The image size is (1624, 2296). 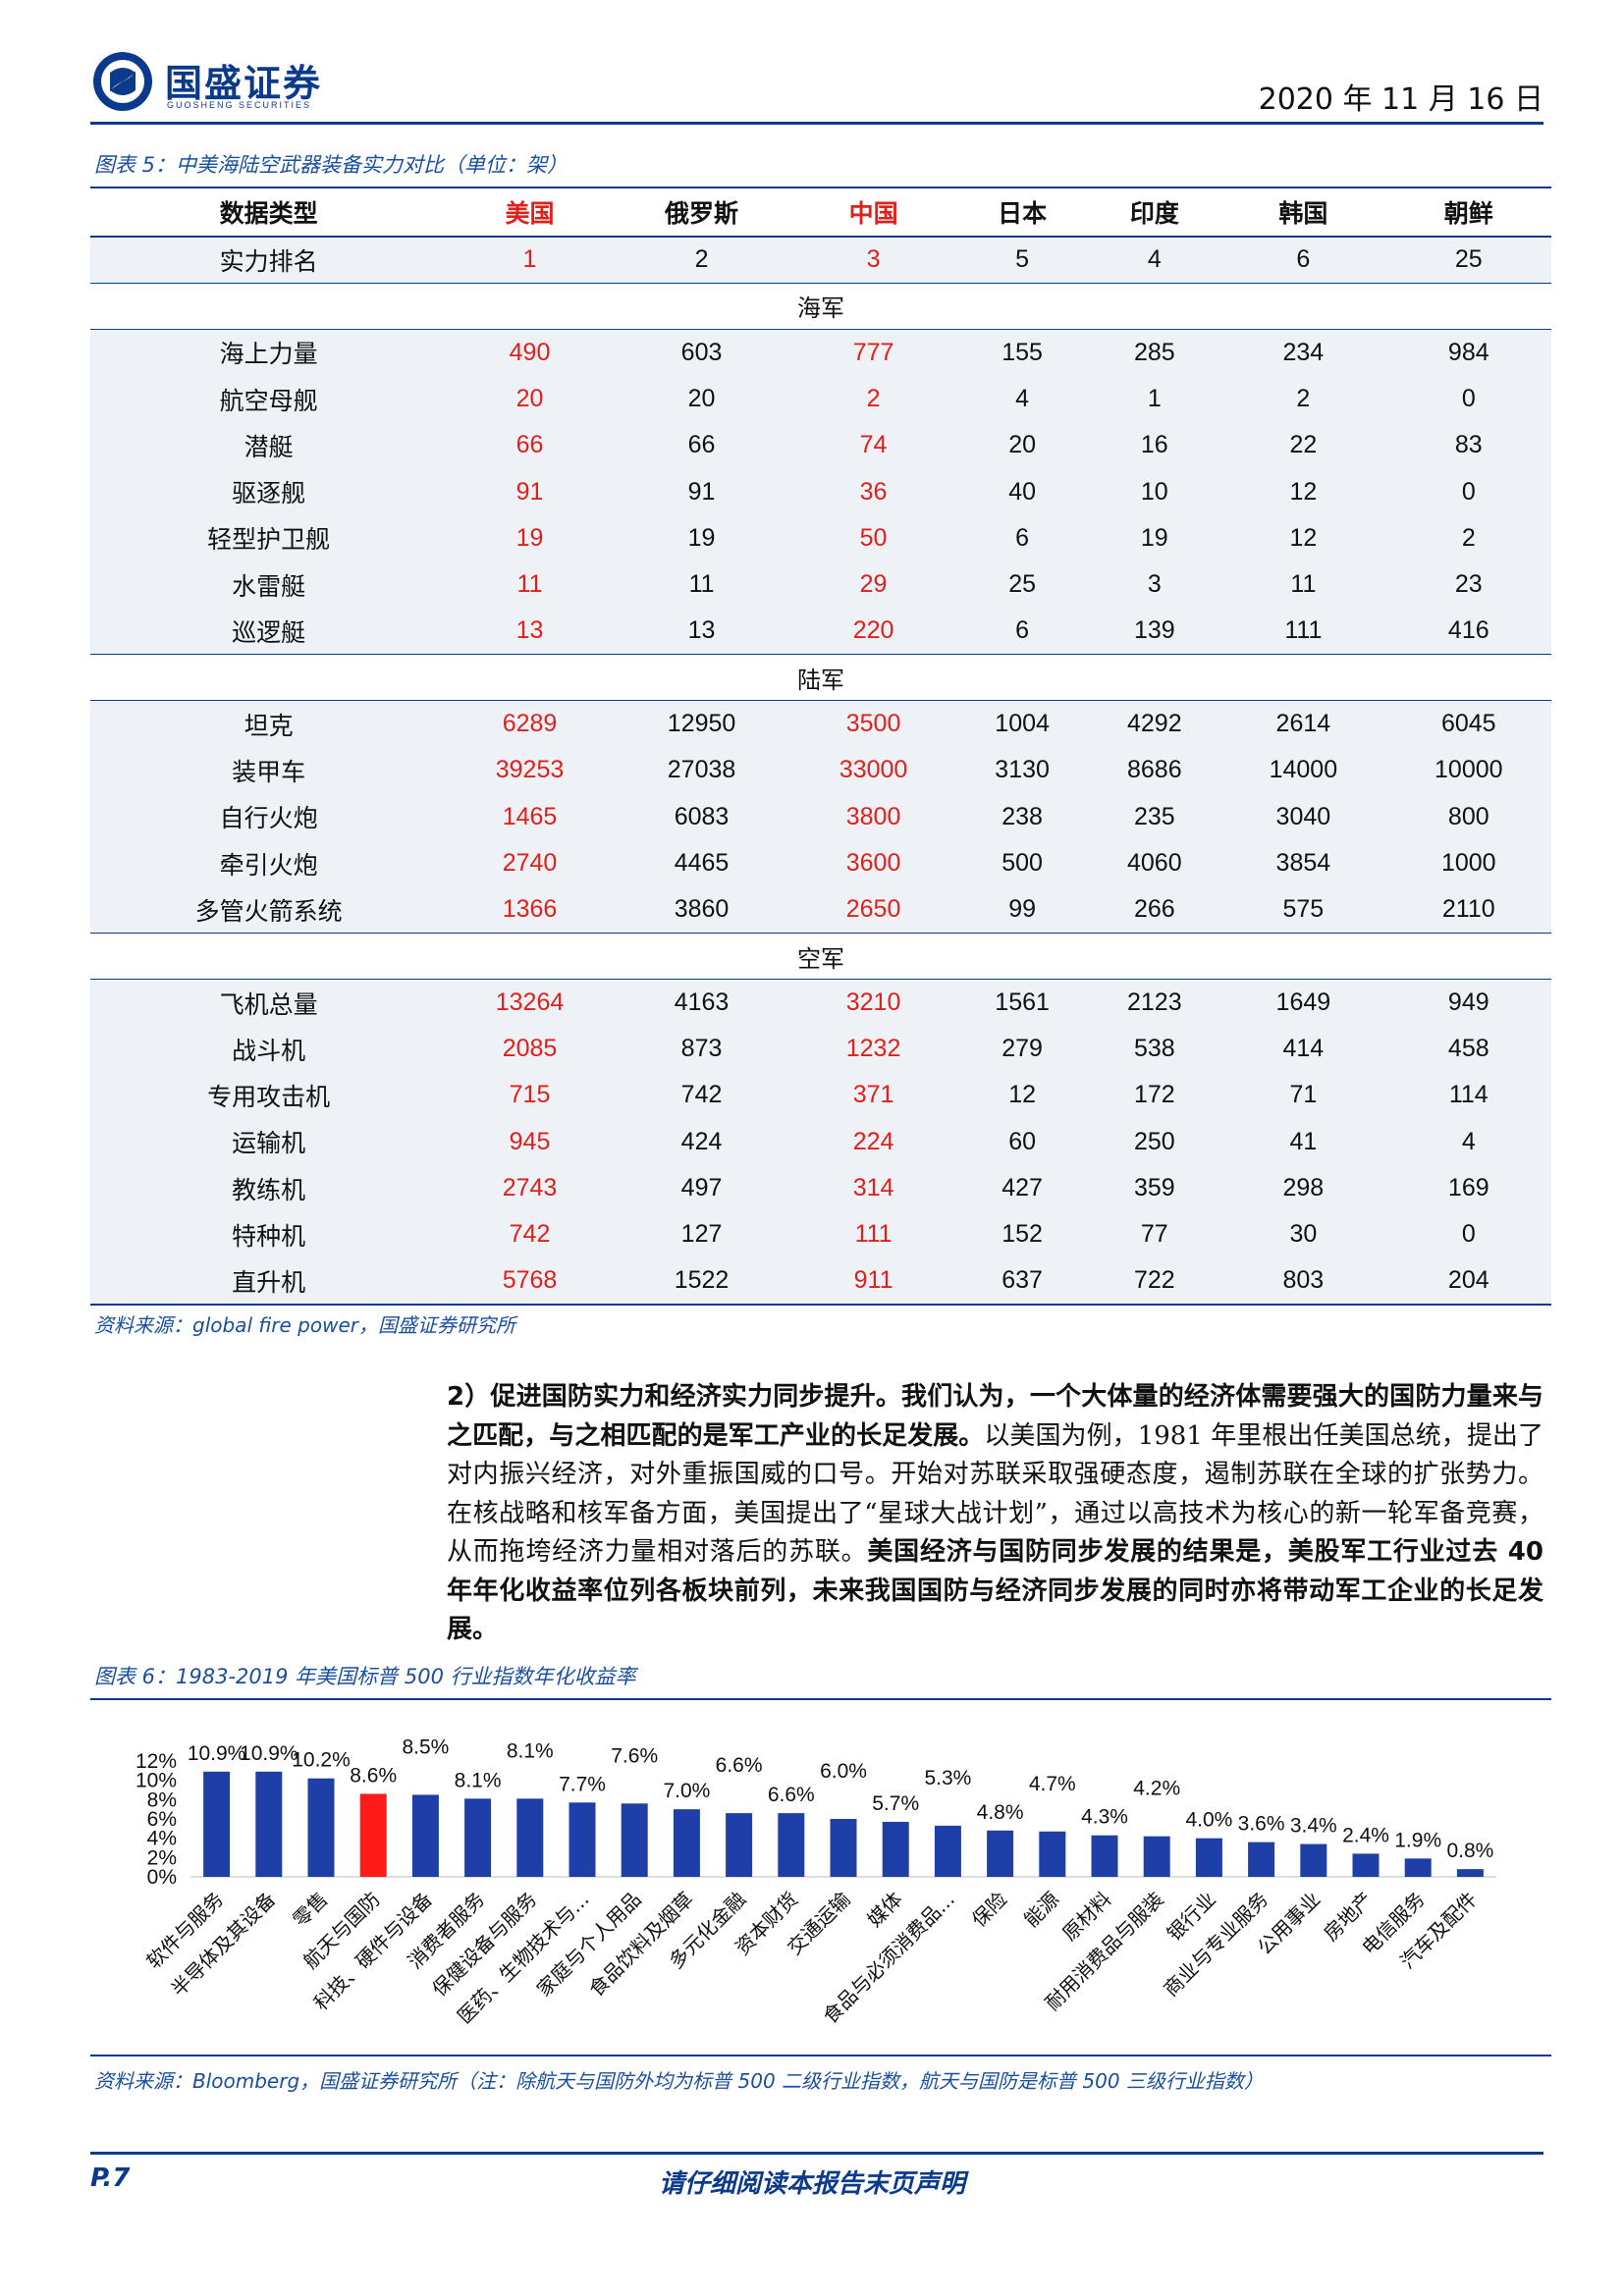 I want to click on table-cell: 13264, so click(x=530, y=1003).